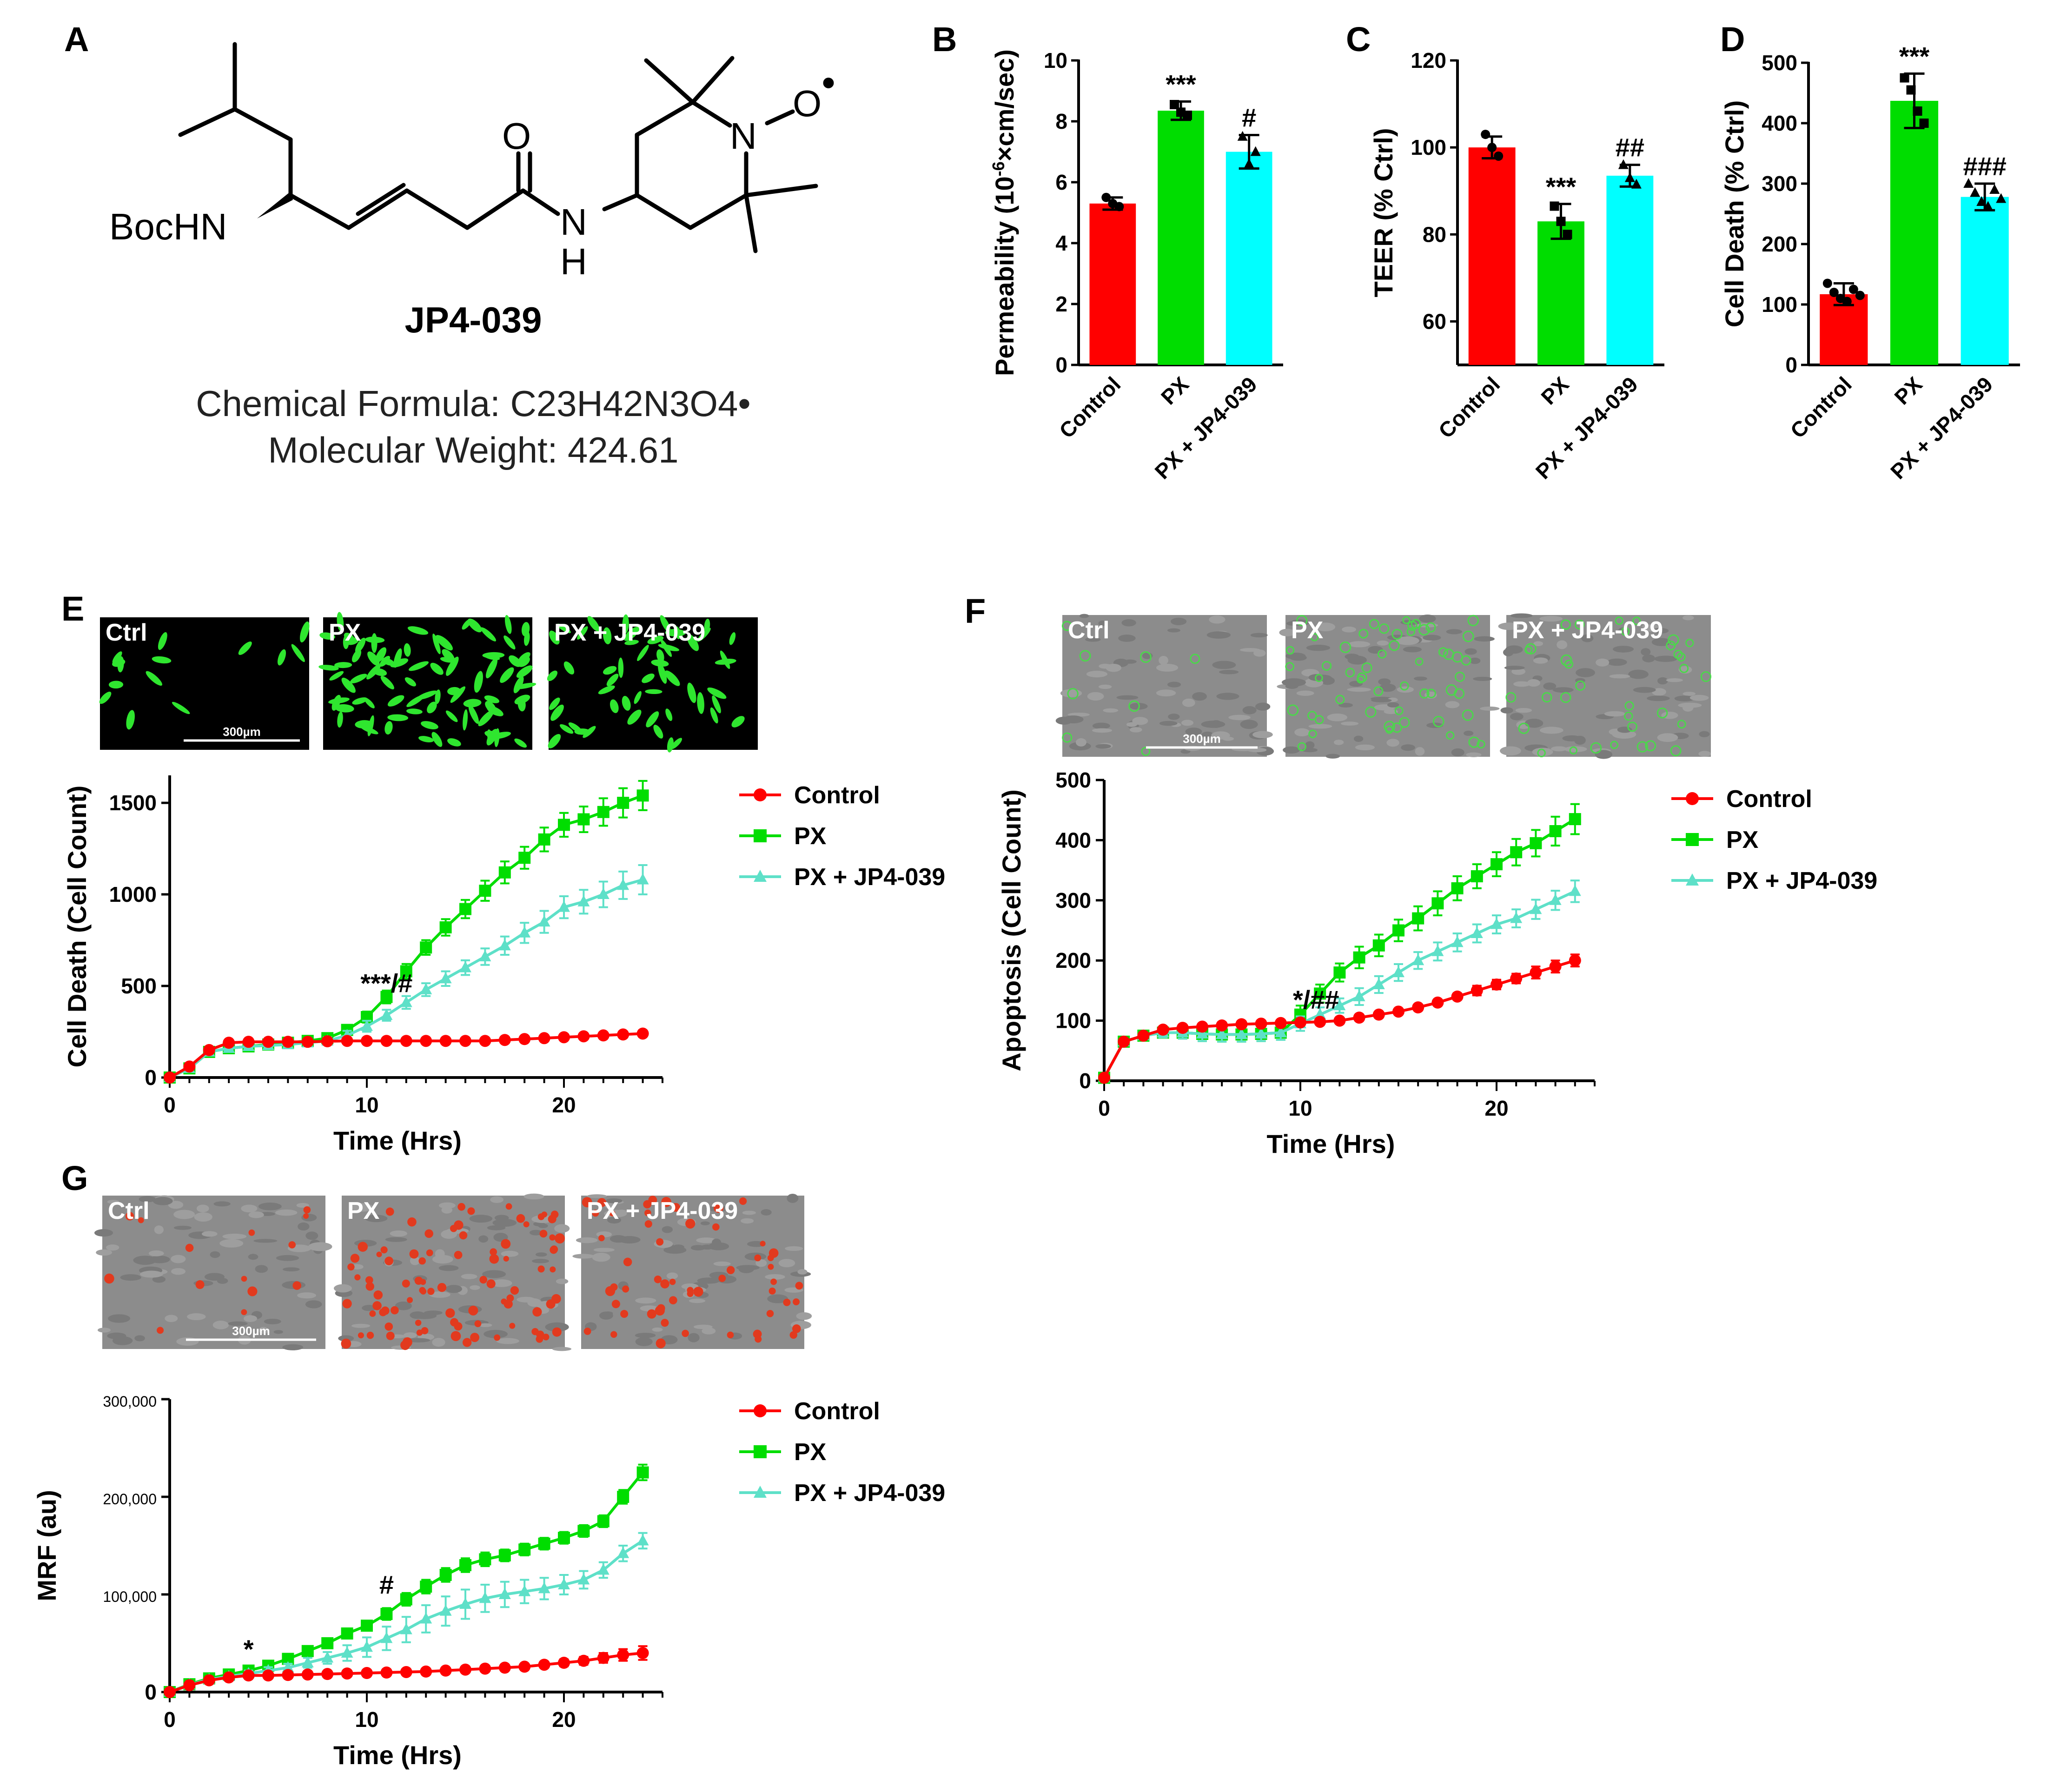 This screenshot has height=1792, width=2047. What do you see at coordinates (564, 1719) in the screenshot?
I see `x-tick-label: 20` at bounding box center [564, 1719].